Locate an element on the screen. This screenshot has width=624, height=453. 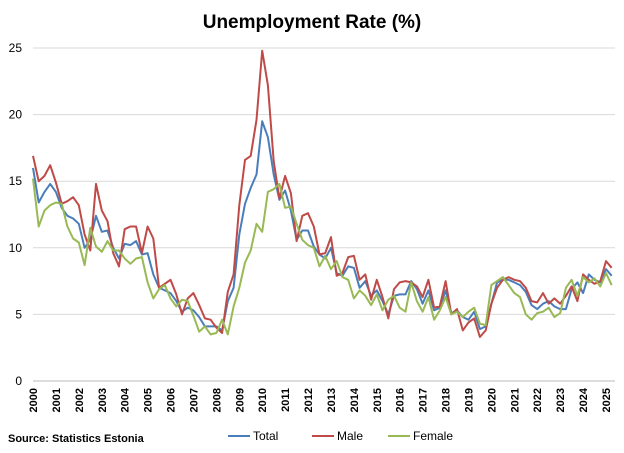
y-tick-label: 15 is located at coordinates (16, 181).